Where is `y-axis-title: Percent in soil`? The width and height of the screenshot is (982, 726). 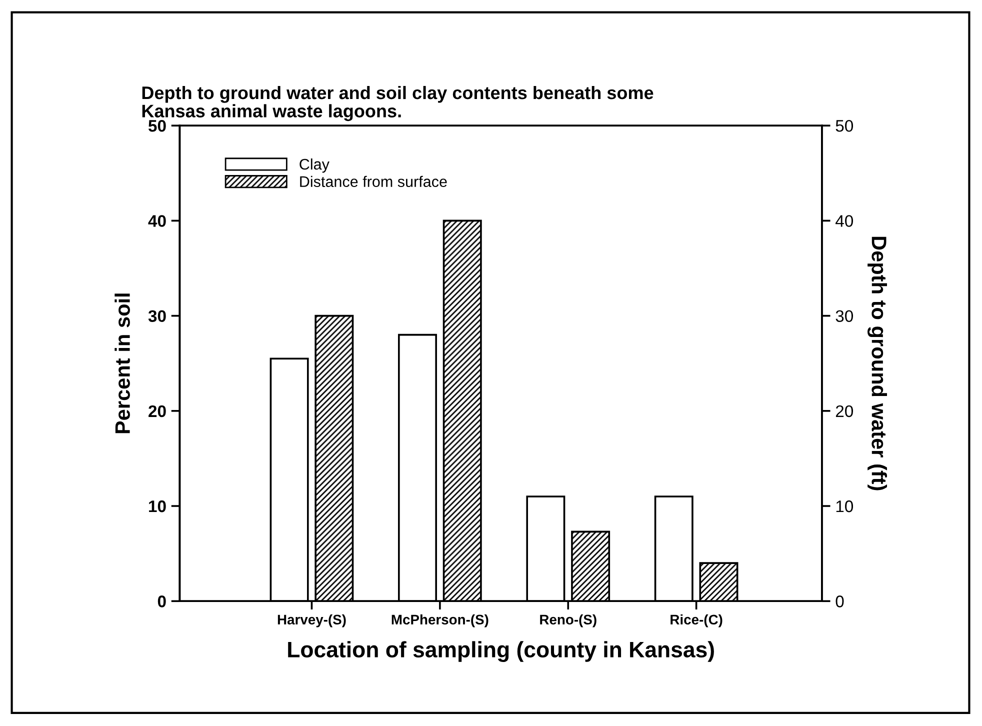 y-axis-title: Percent in soil is located at coordinates (122, 364).